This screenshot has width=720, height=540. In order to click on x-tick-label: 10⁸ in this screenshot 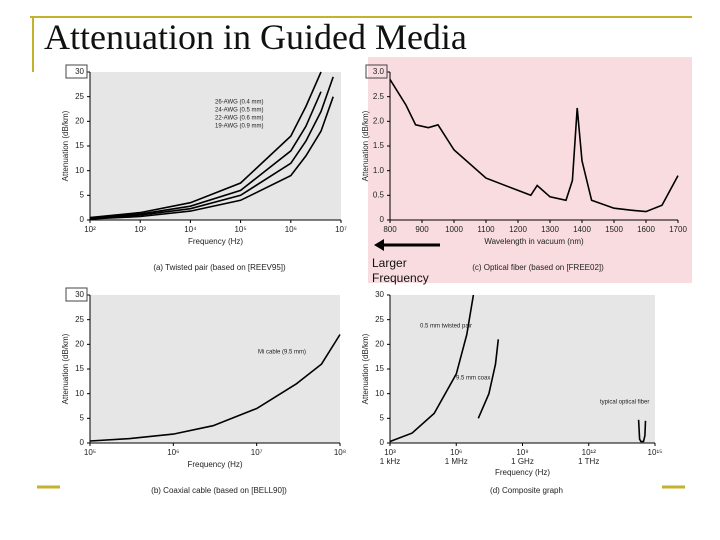, I will do `click(340, 452)`.